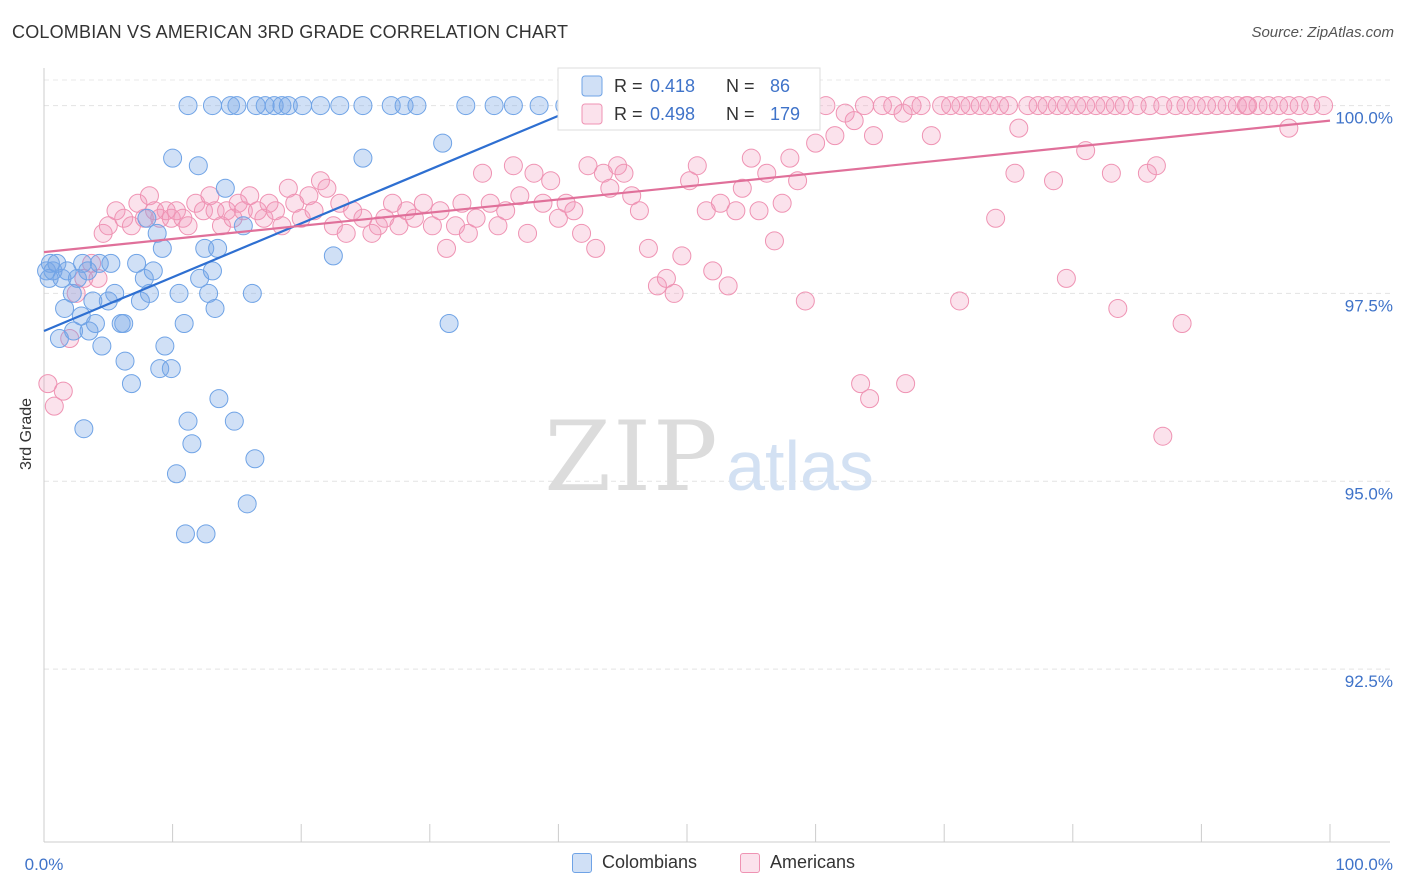 This screenshot has height=892, width=1406. I want to click on legend-item-colombians: Colombians, so click(634, 862).